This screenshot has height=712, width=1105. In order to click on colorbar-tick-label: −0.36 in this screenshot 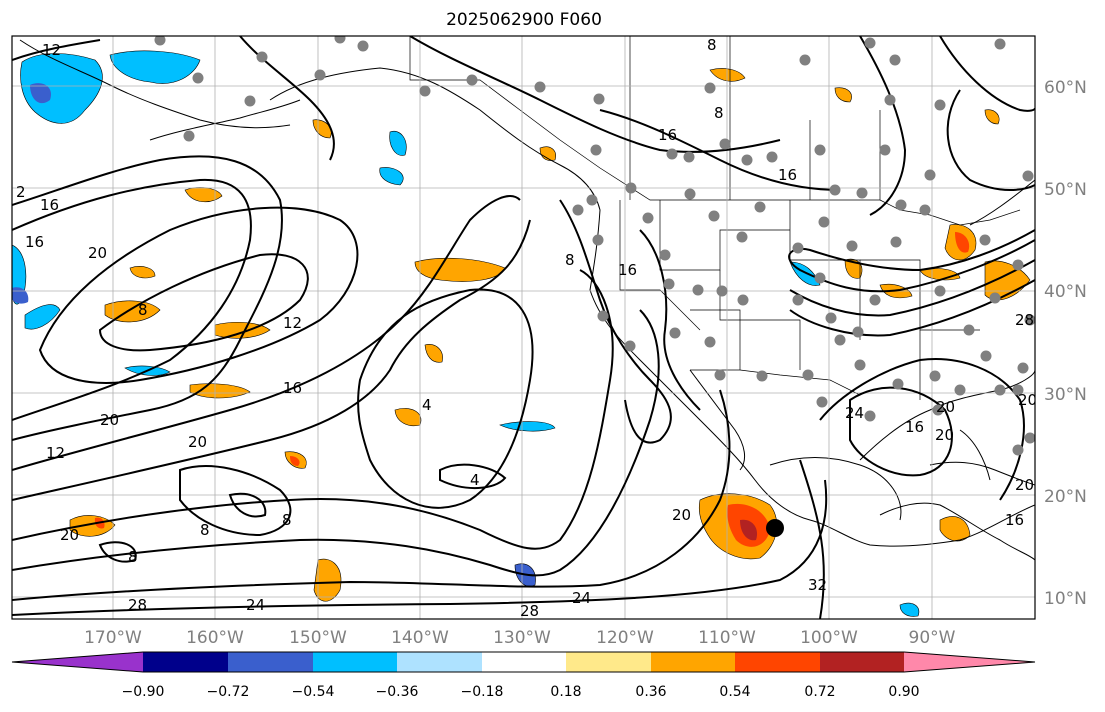, I will do `click(397, 692)`.